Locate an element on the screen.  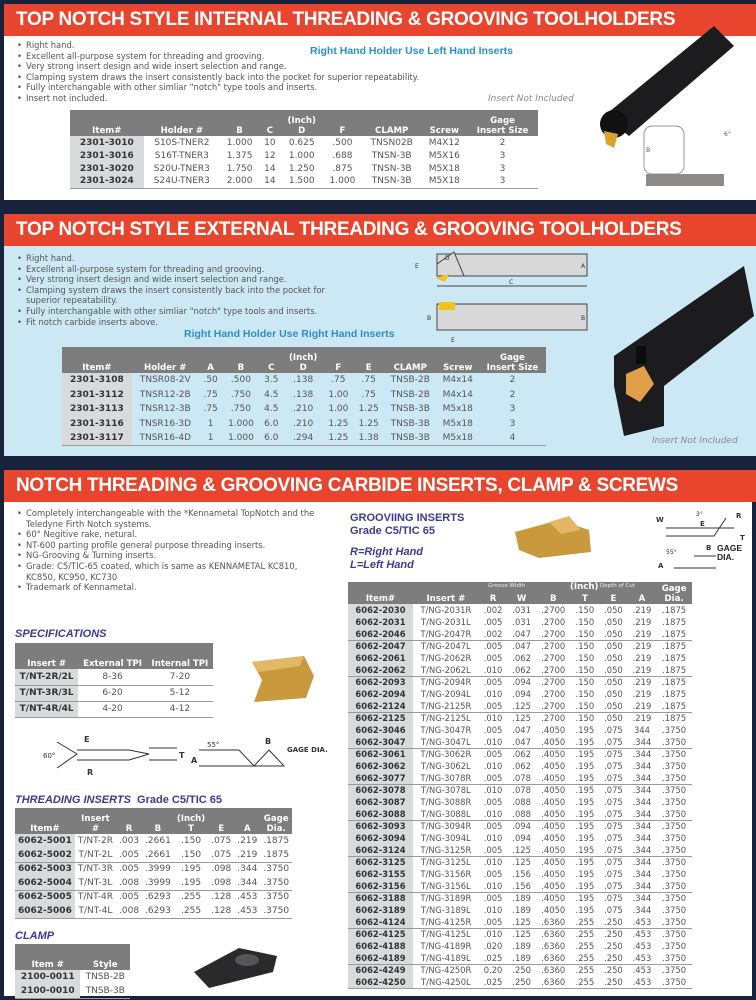
table-cell: T/NG-4189R is located at coordinates (446, 946).